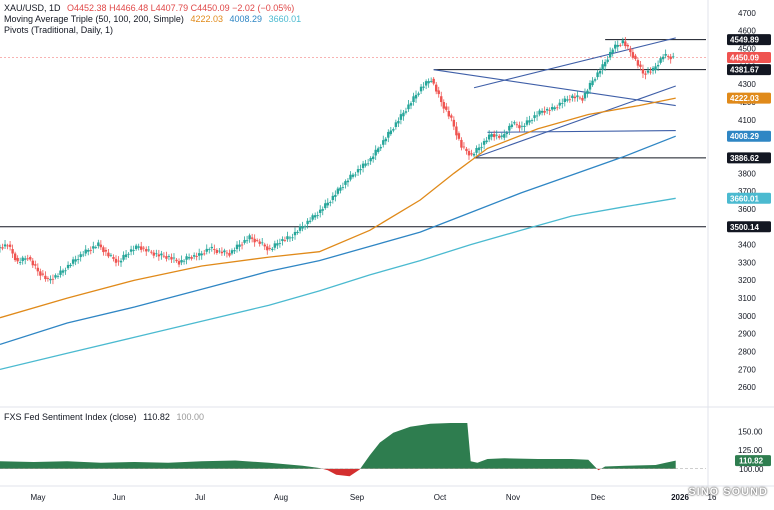 This screenshot has height=510, width=774. Describe the element at coordinates (190, 417) in the screenshot. I see `indicator-base: 100.00` at that location.